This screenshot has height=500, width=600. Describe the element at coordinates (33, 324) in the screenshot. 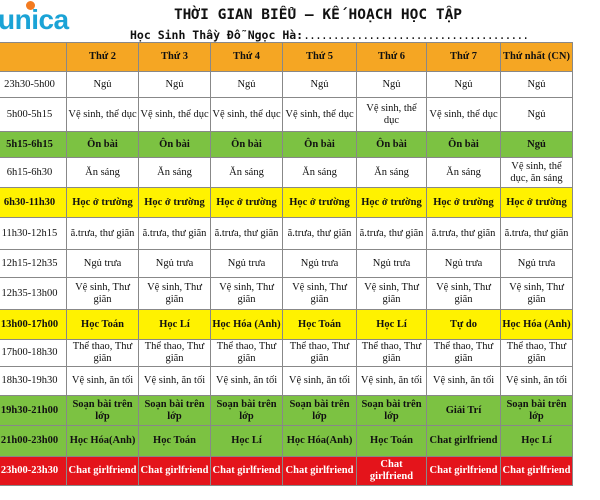

I see `time-slot-cell: 13h00-17h00` at that location.